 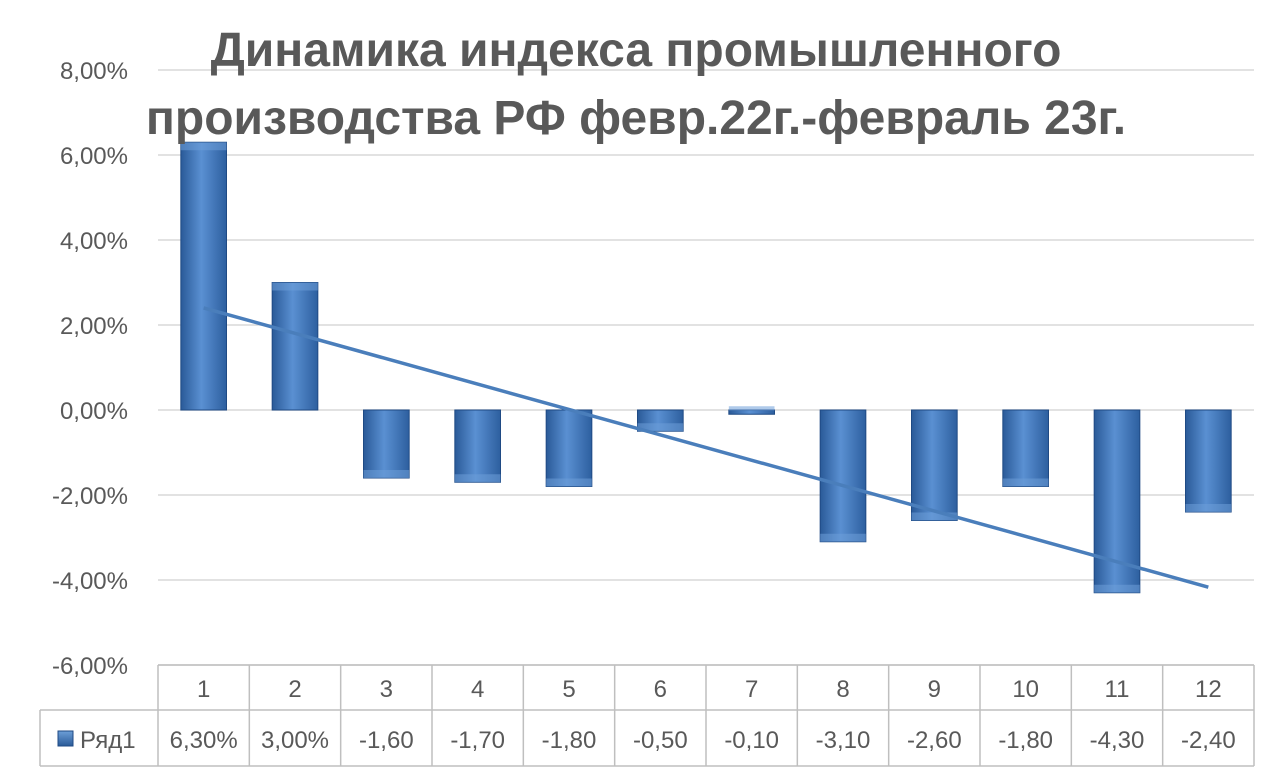 What do you see at coordinates (204, 740) in the screenshot?
I see `table-value-label: 6,30%` at bounding box center [204, 740].